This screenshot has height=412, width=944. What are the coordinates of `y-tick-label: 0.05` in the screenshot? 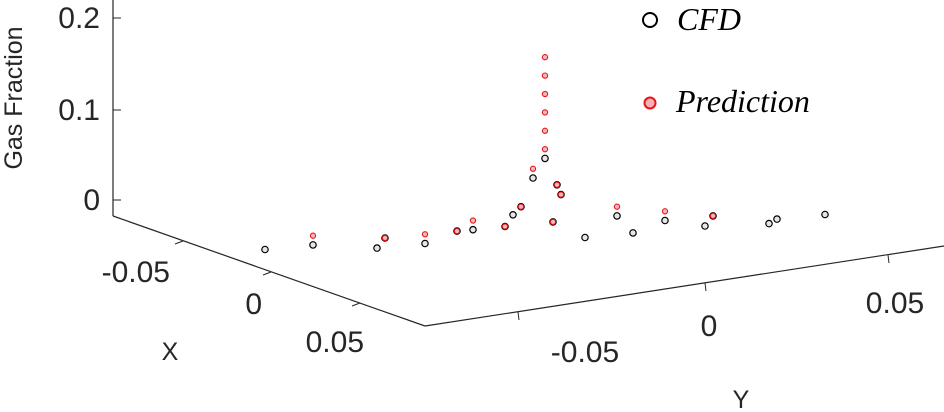 It's located at (895, 303).